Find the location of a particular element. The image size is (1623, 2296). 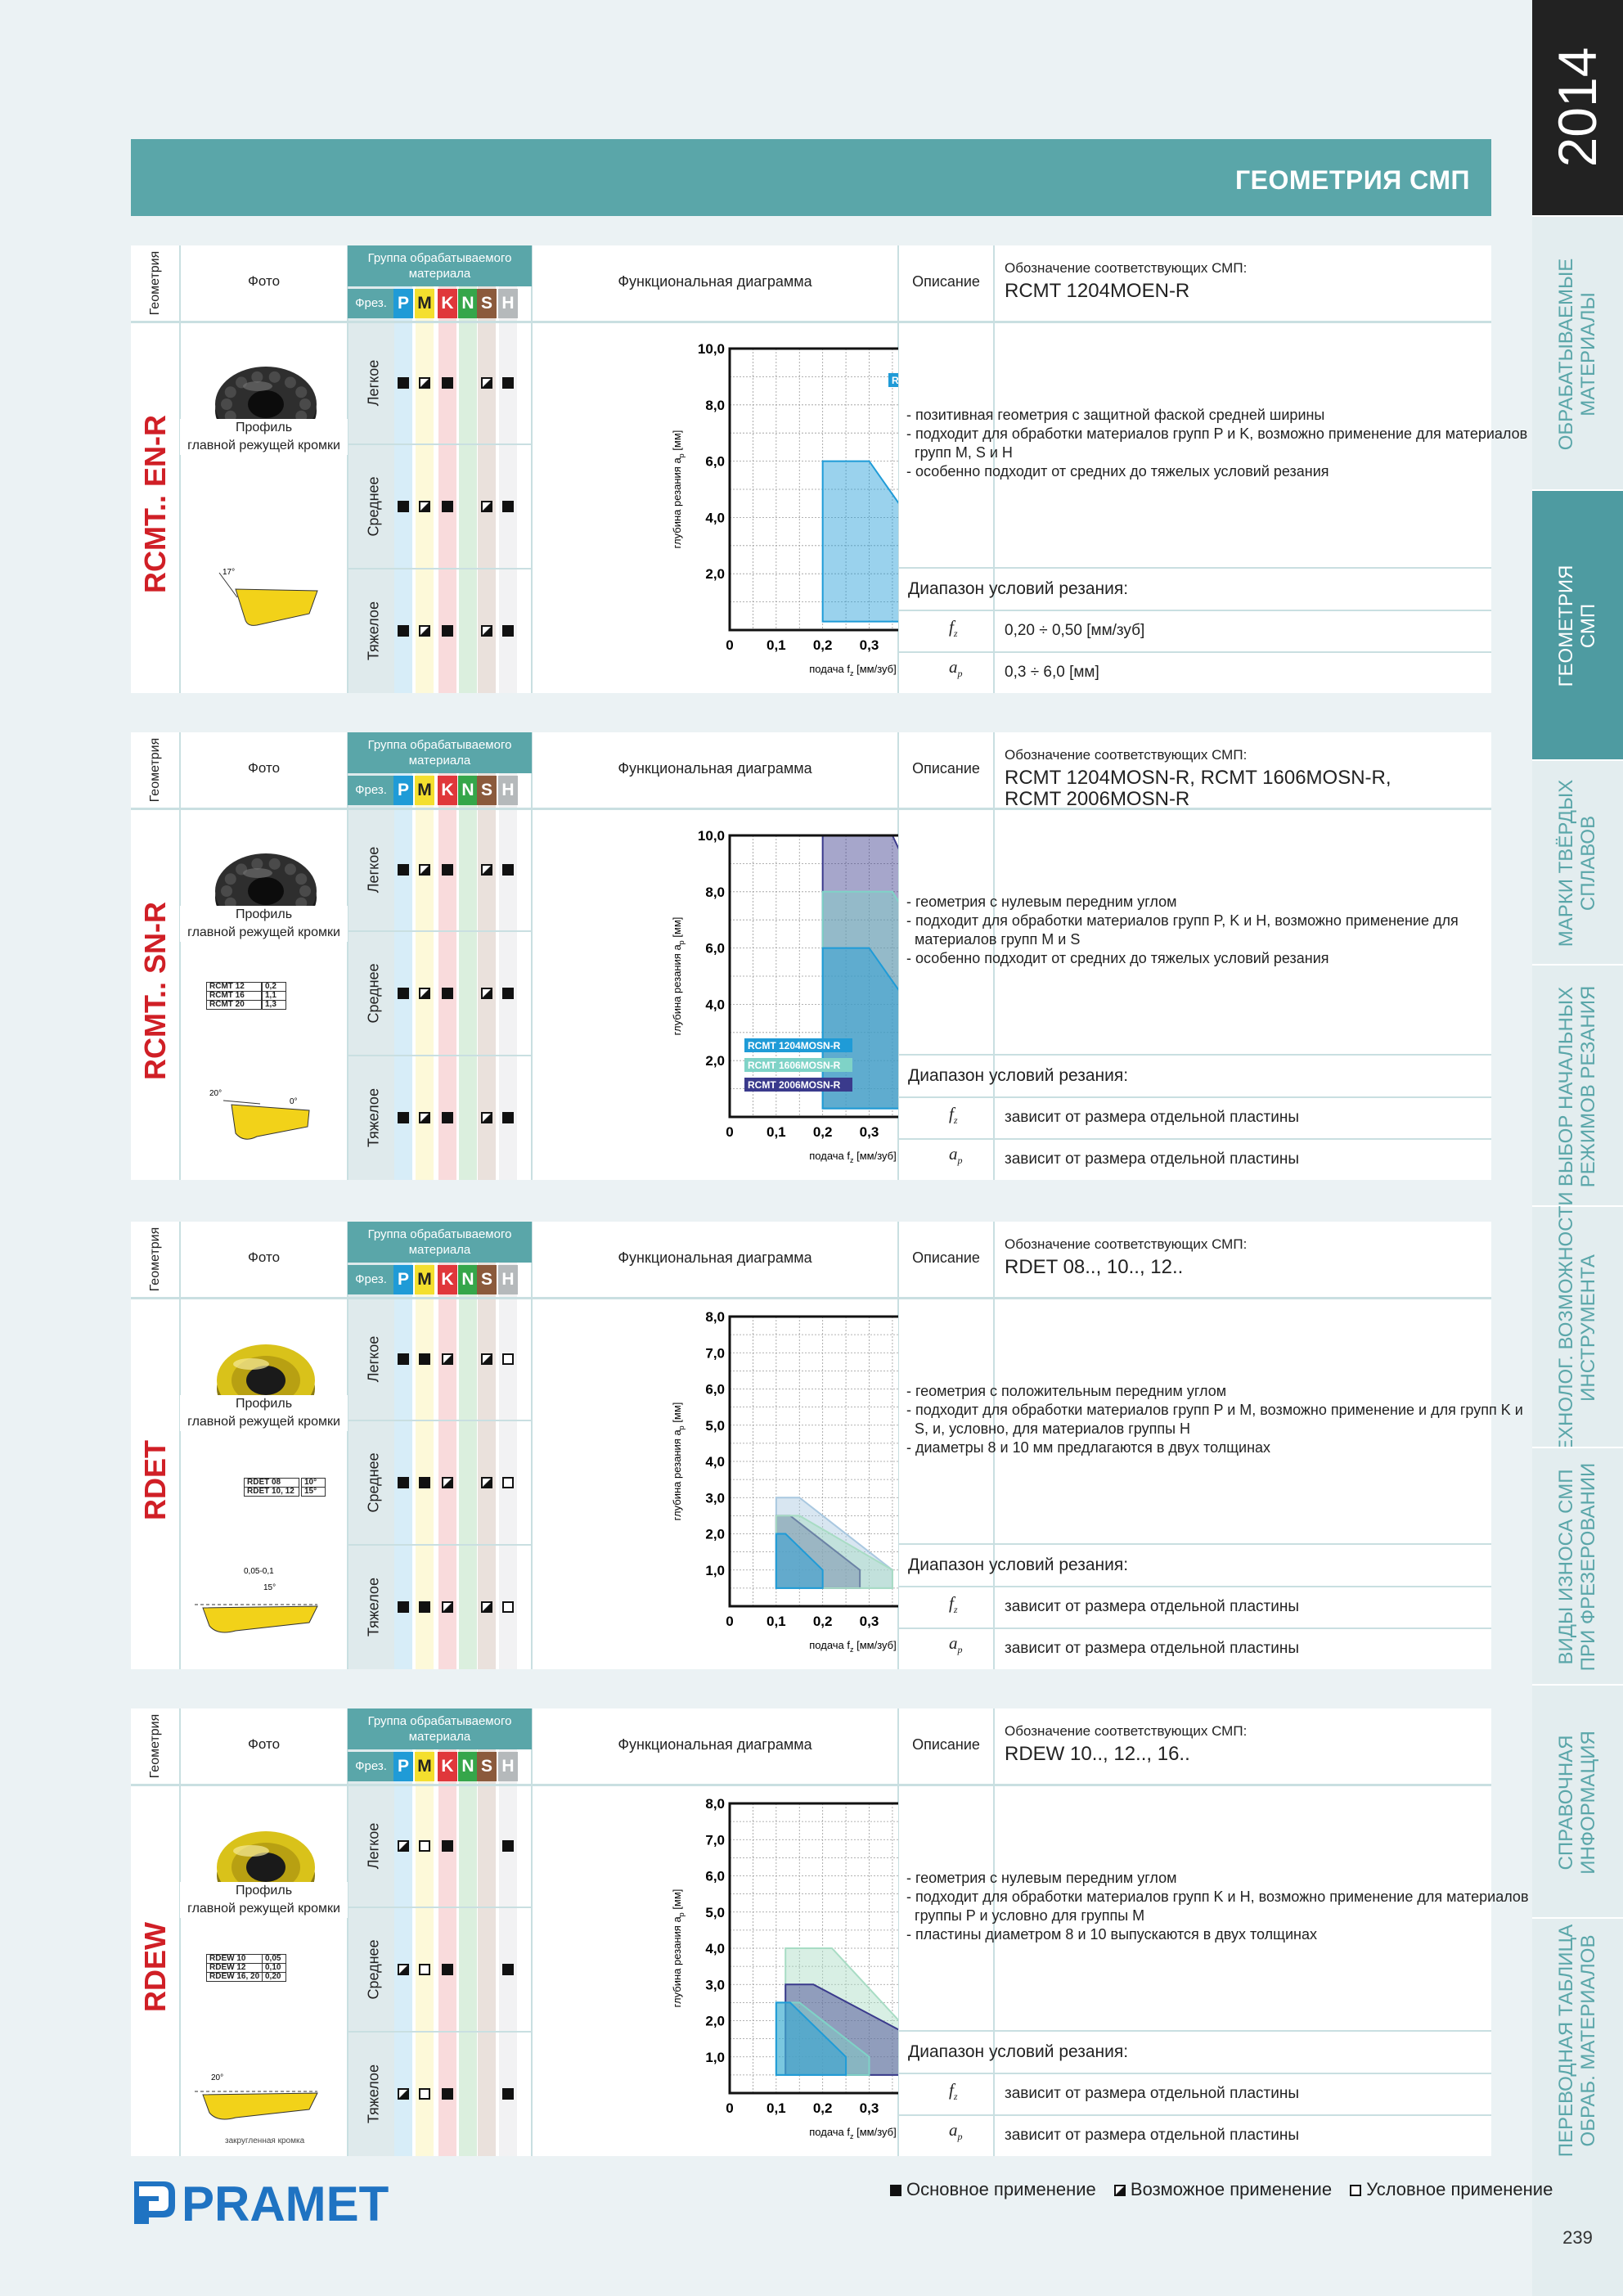

sidebar-tab: ГЕОМЕТРИЯ СМП is located at coordinates (1577, 625).